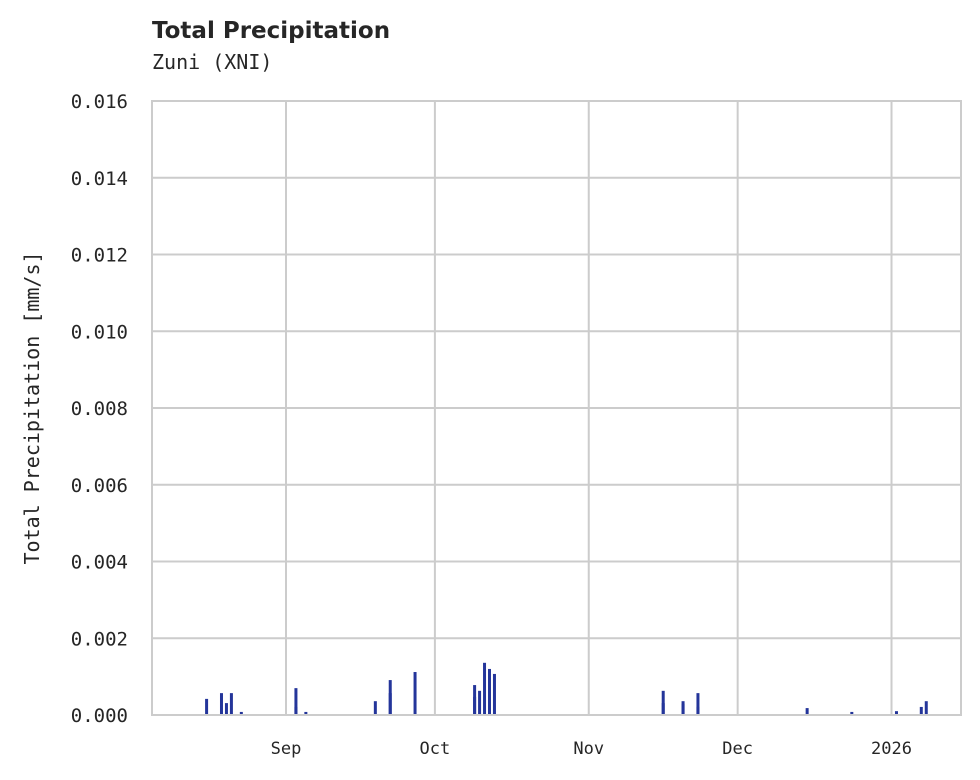 Image resolution: width=980 pixels, height=780 pixels. Describe the element at coordinates (99, 563) in the screenshot. I see `y-tick-label: 0.004` at that location.